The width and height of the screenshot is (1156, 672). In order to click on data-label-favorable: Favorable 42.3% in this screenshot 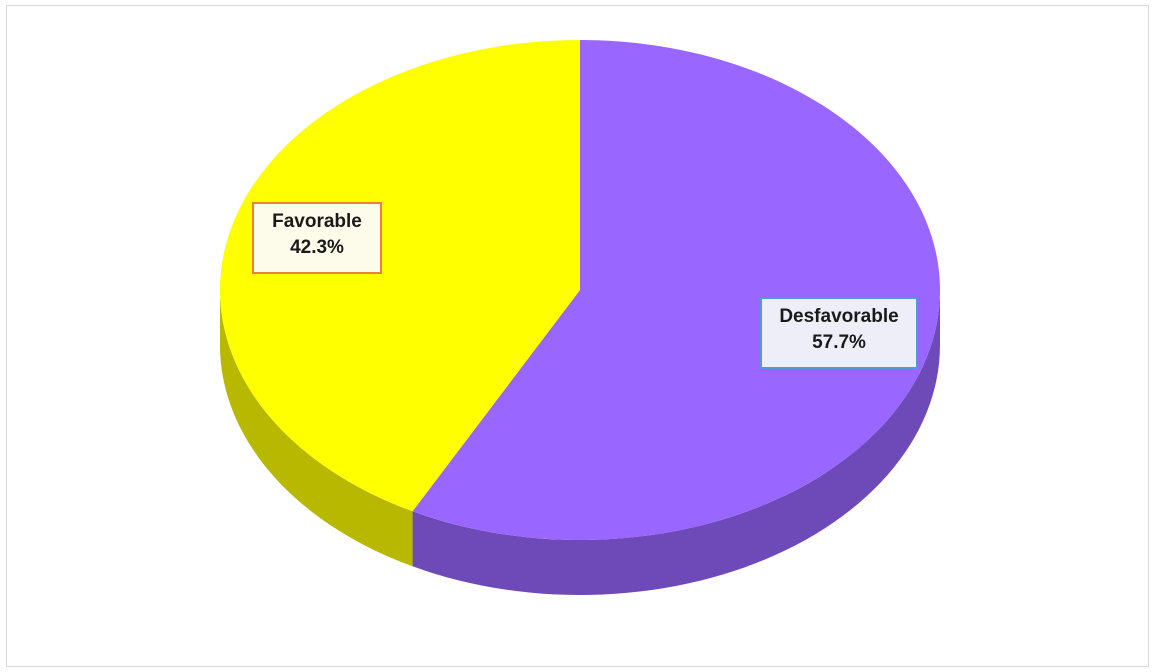, I will do `click(317, 238)`.